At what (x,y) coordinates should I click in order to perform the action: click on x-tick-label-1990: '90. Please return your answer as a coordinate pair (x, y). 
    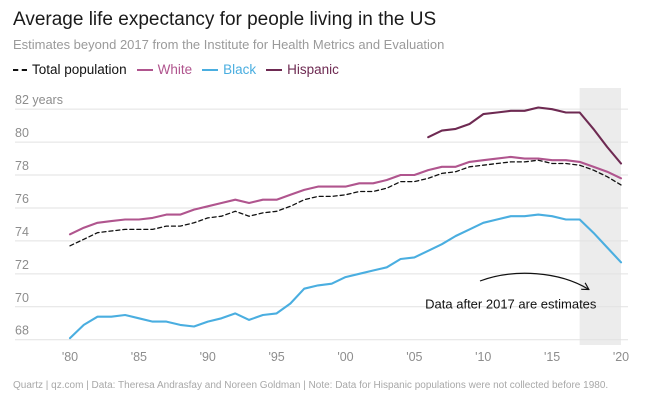
    Looking at the image, I should click on (208, 357).